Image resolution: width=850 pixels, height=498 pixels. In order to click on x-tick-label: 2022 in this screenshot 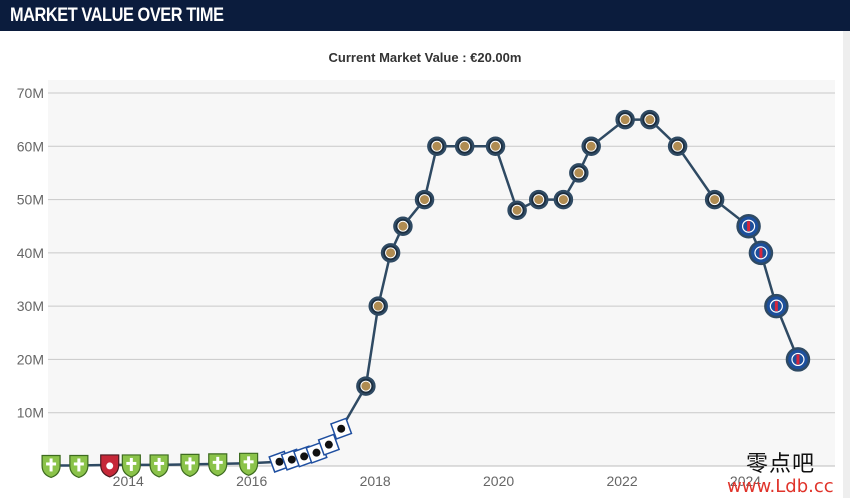, I will do `click(621, 481)`.